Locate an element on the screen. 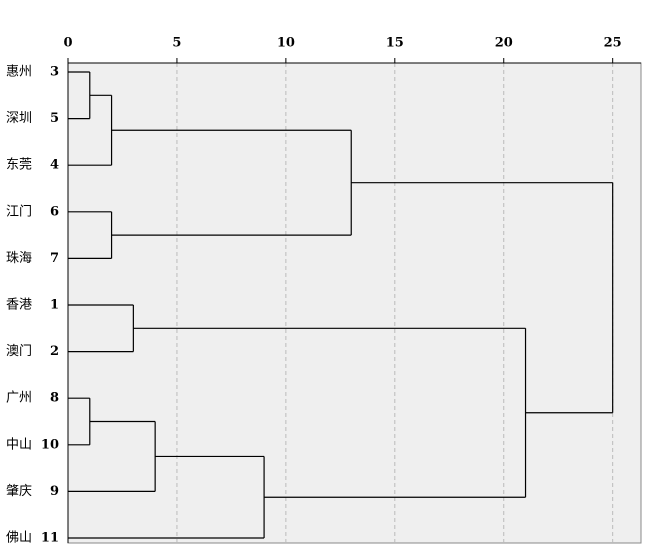  x-tick-label: 5 is located at coordinates (176, 43).